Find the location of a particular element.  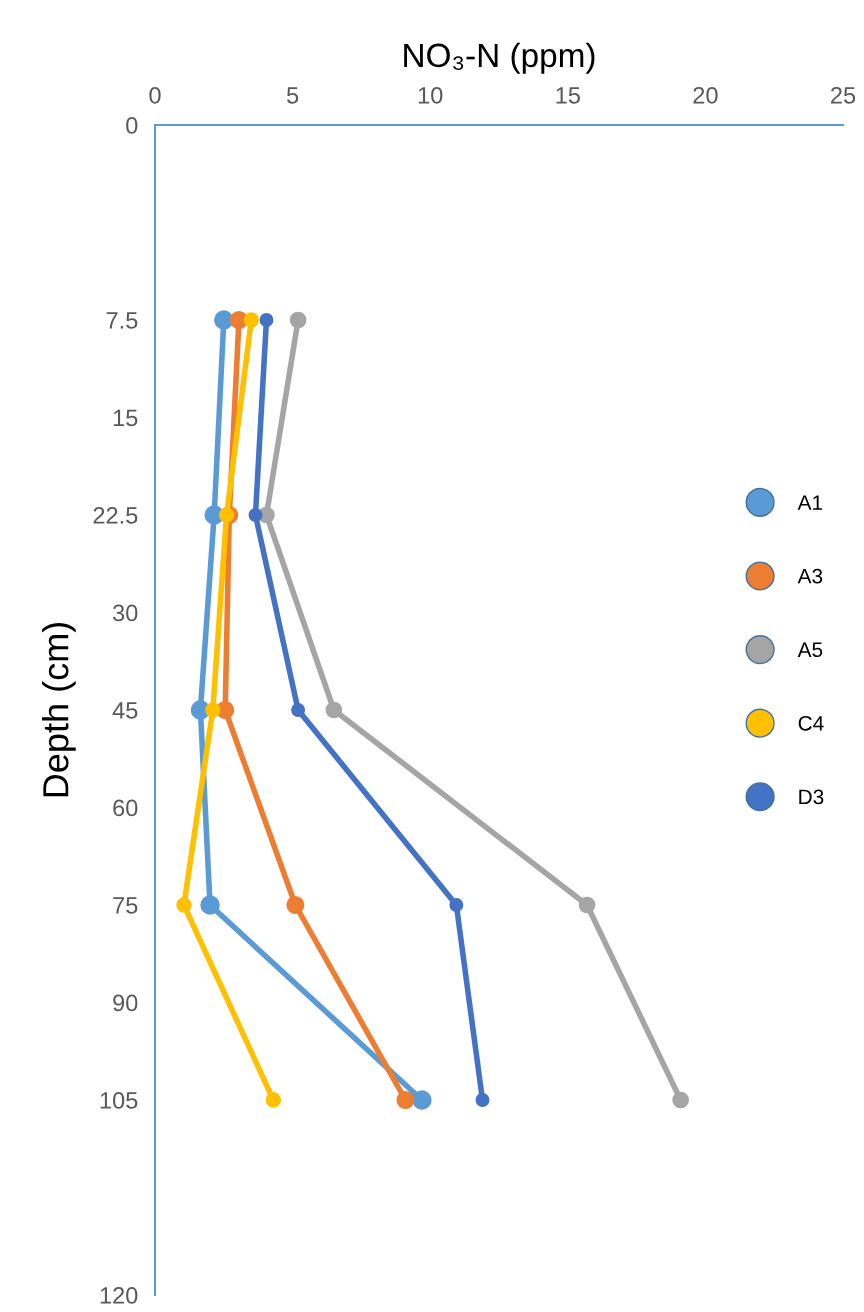

y-tick-label: 45 is located at coordinates (125, 710).